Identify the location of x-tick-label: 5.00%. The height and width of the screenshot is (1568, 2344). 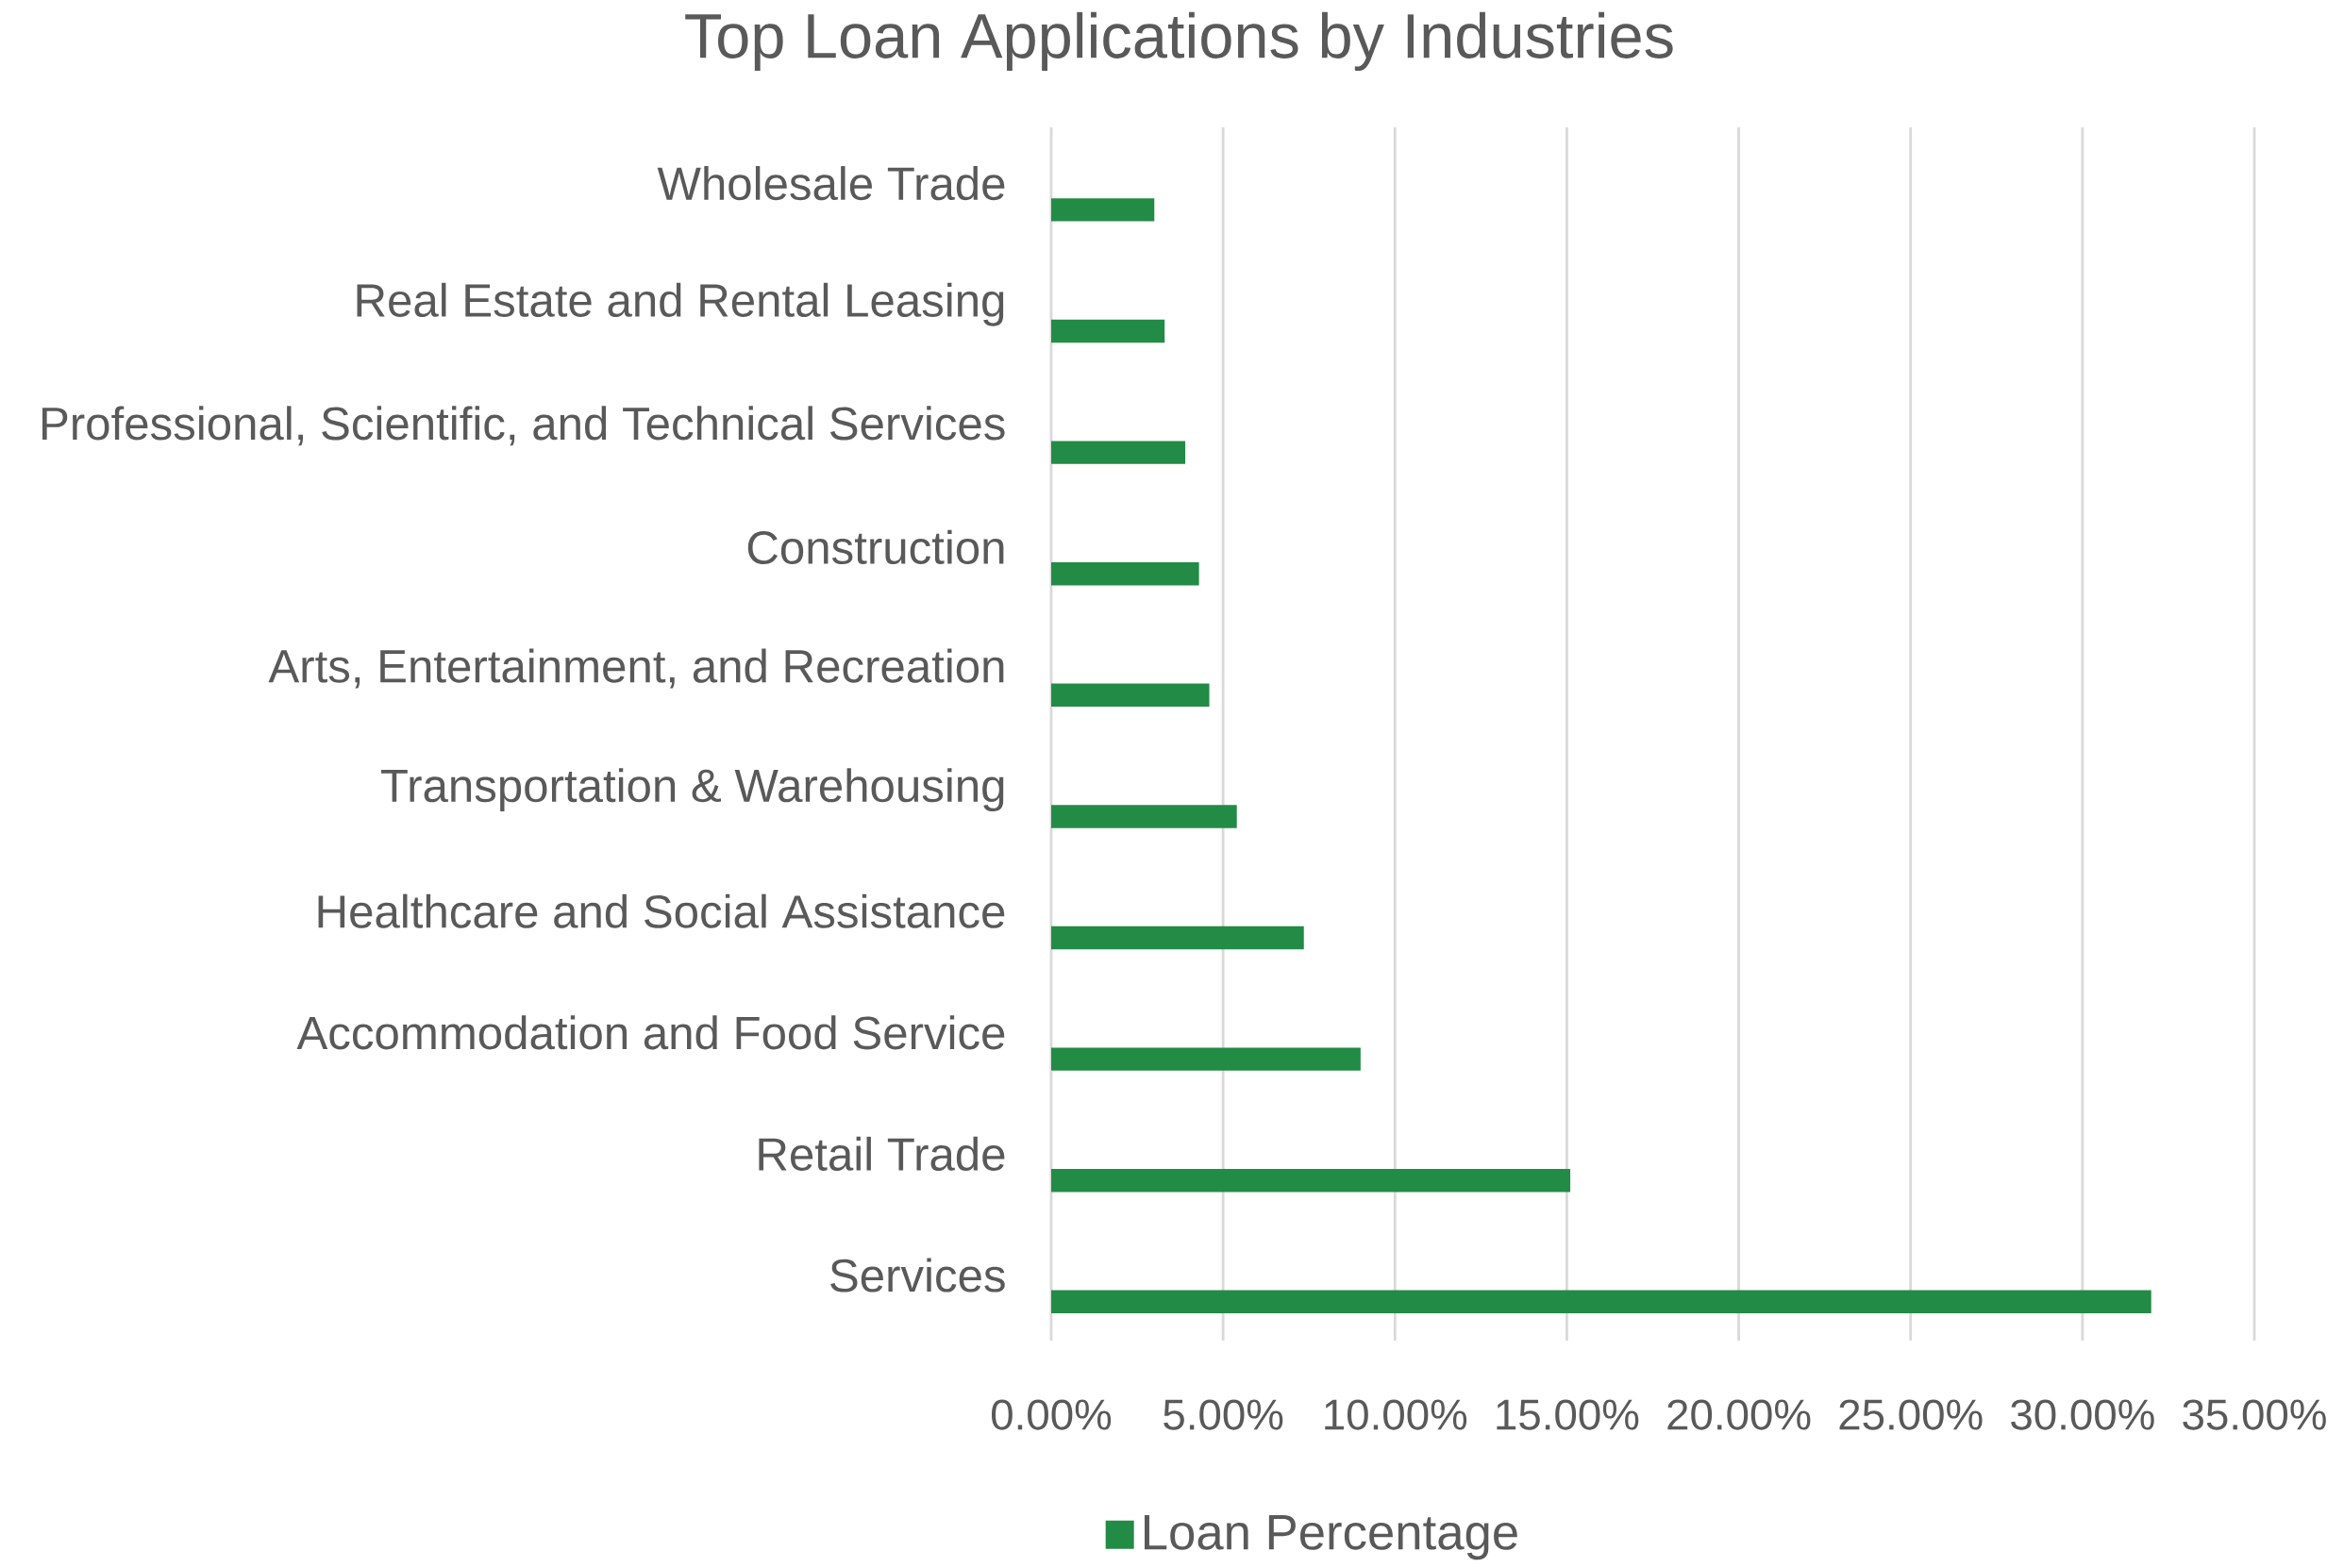
(1223, 1414).